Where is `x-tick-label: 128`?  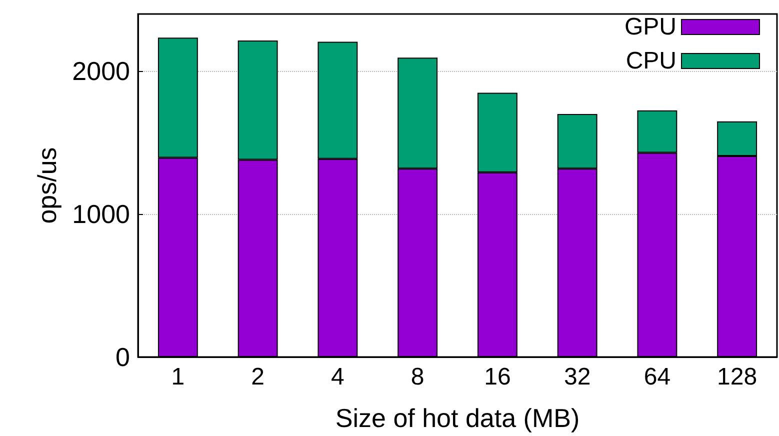
x-tick-label: 128 is located at coordinates (737, 377).